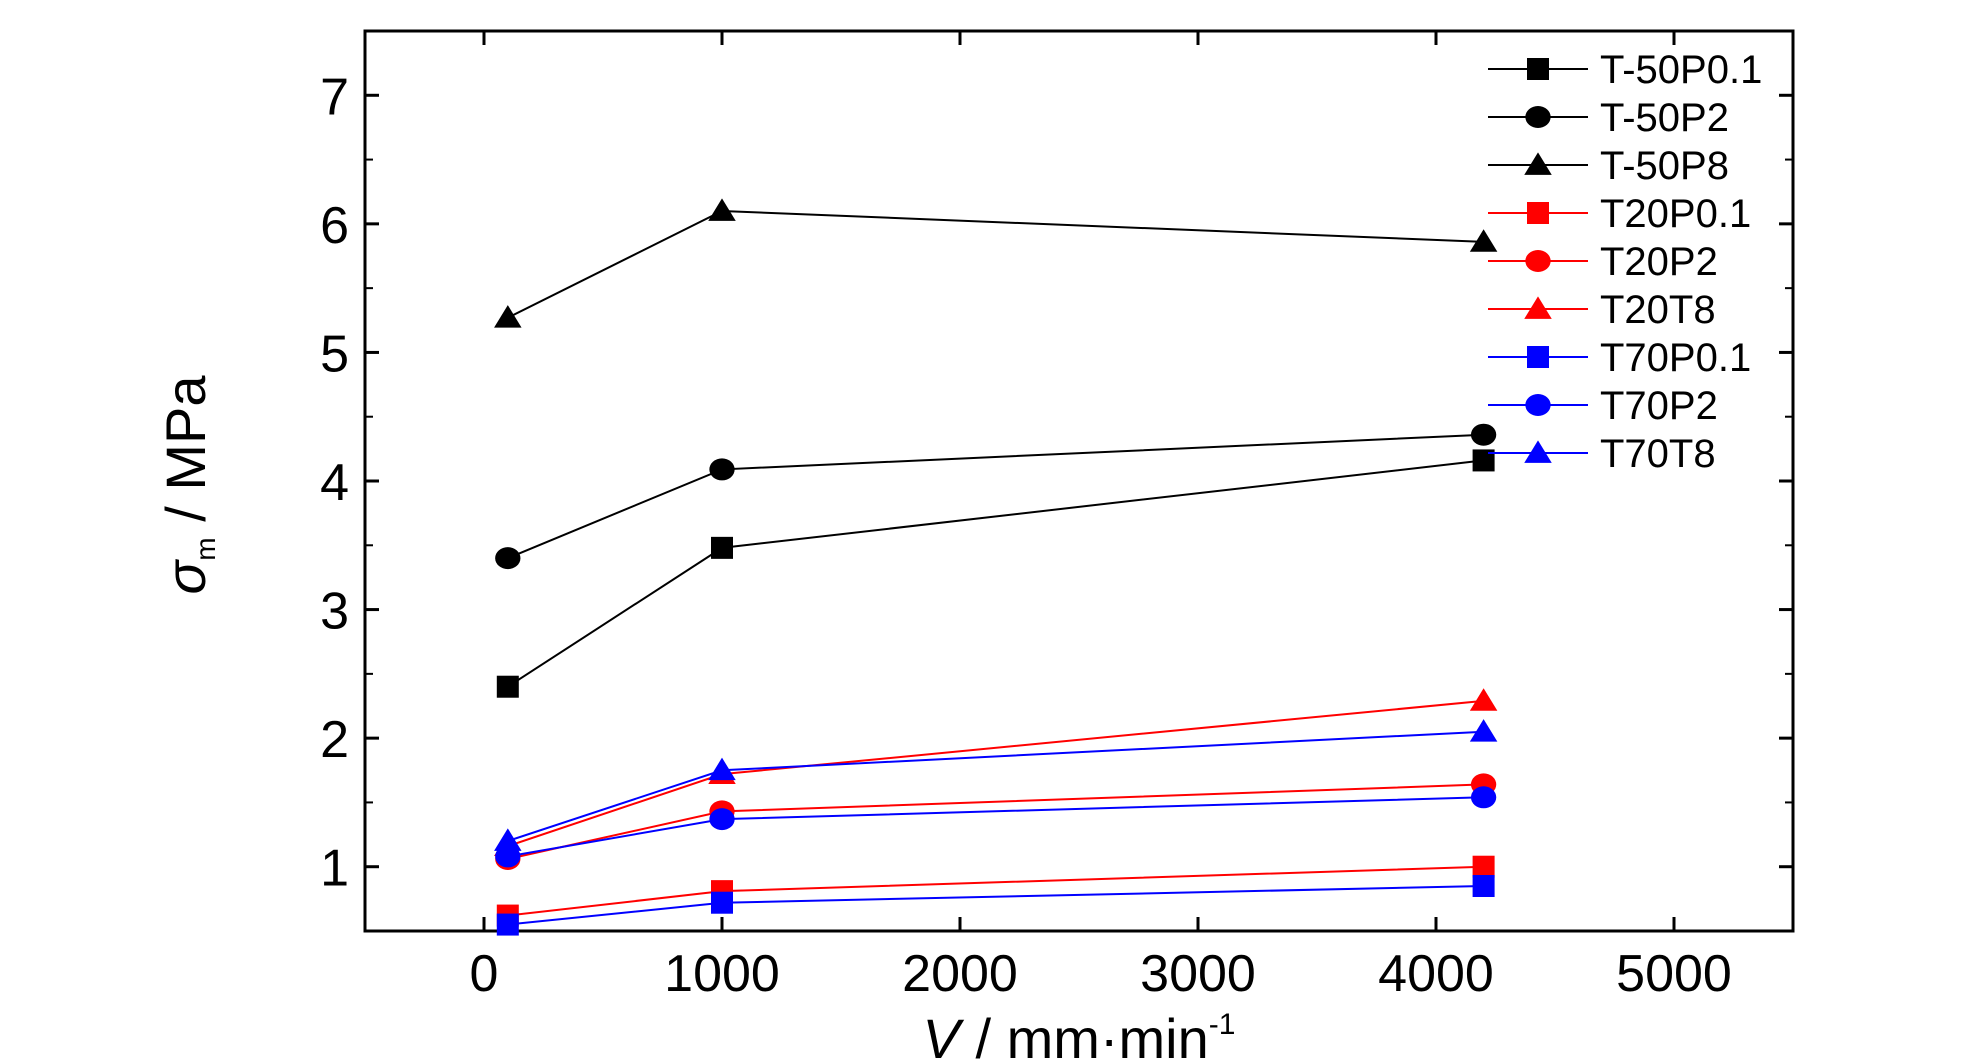 Image resolution: width=1984 pixels, height=1063 pixels. What do you see at coordinates (334, 612) in the screenshot?
I see `y-tick-label: 3` at bounding box center [334, 612].